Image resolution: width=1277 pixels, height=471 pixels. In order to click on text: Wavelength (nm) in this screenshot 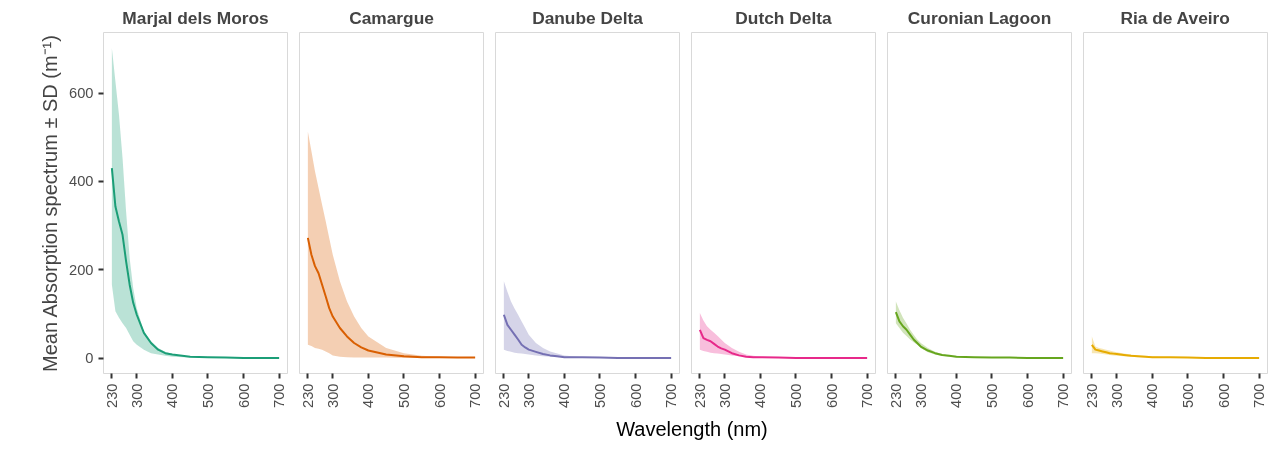, I will do `click(692, 429)`.